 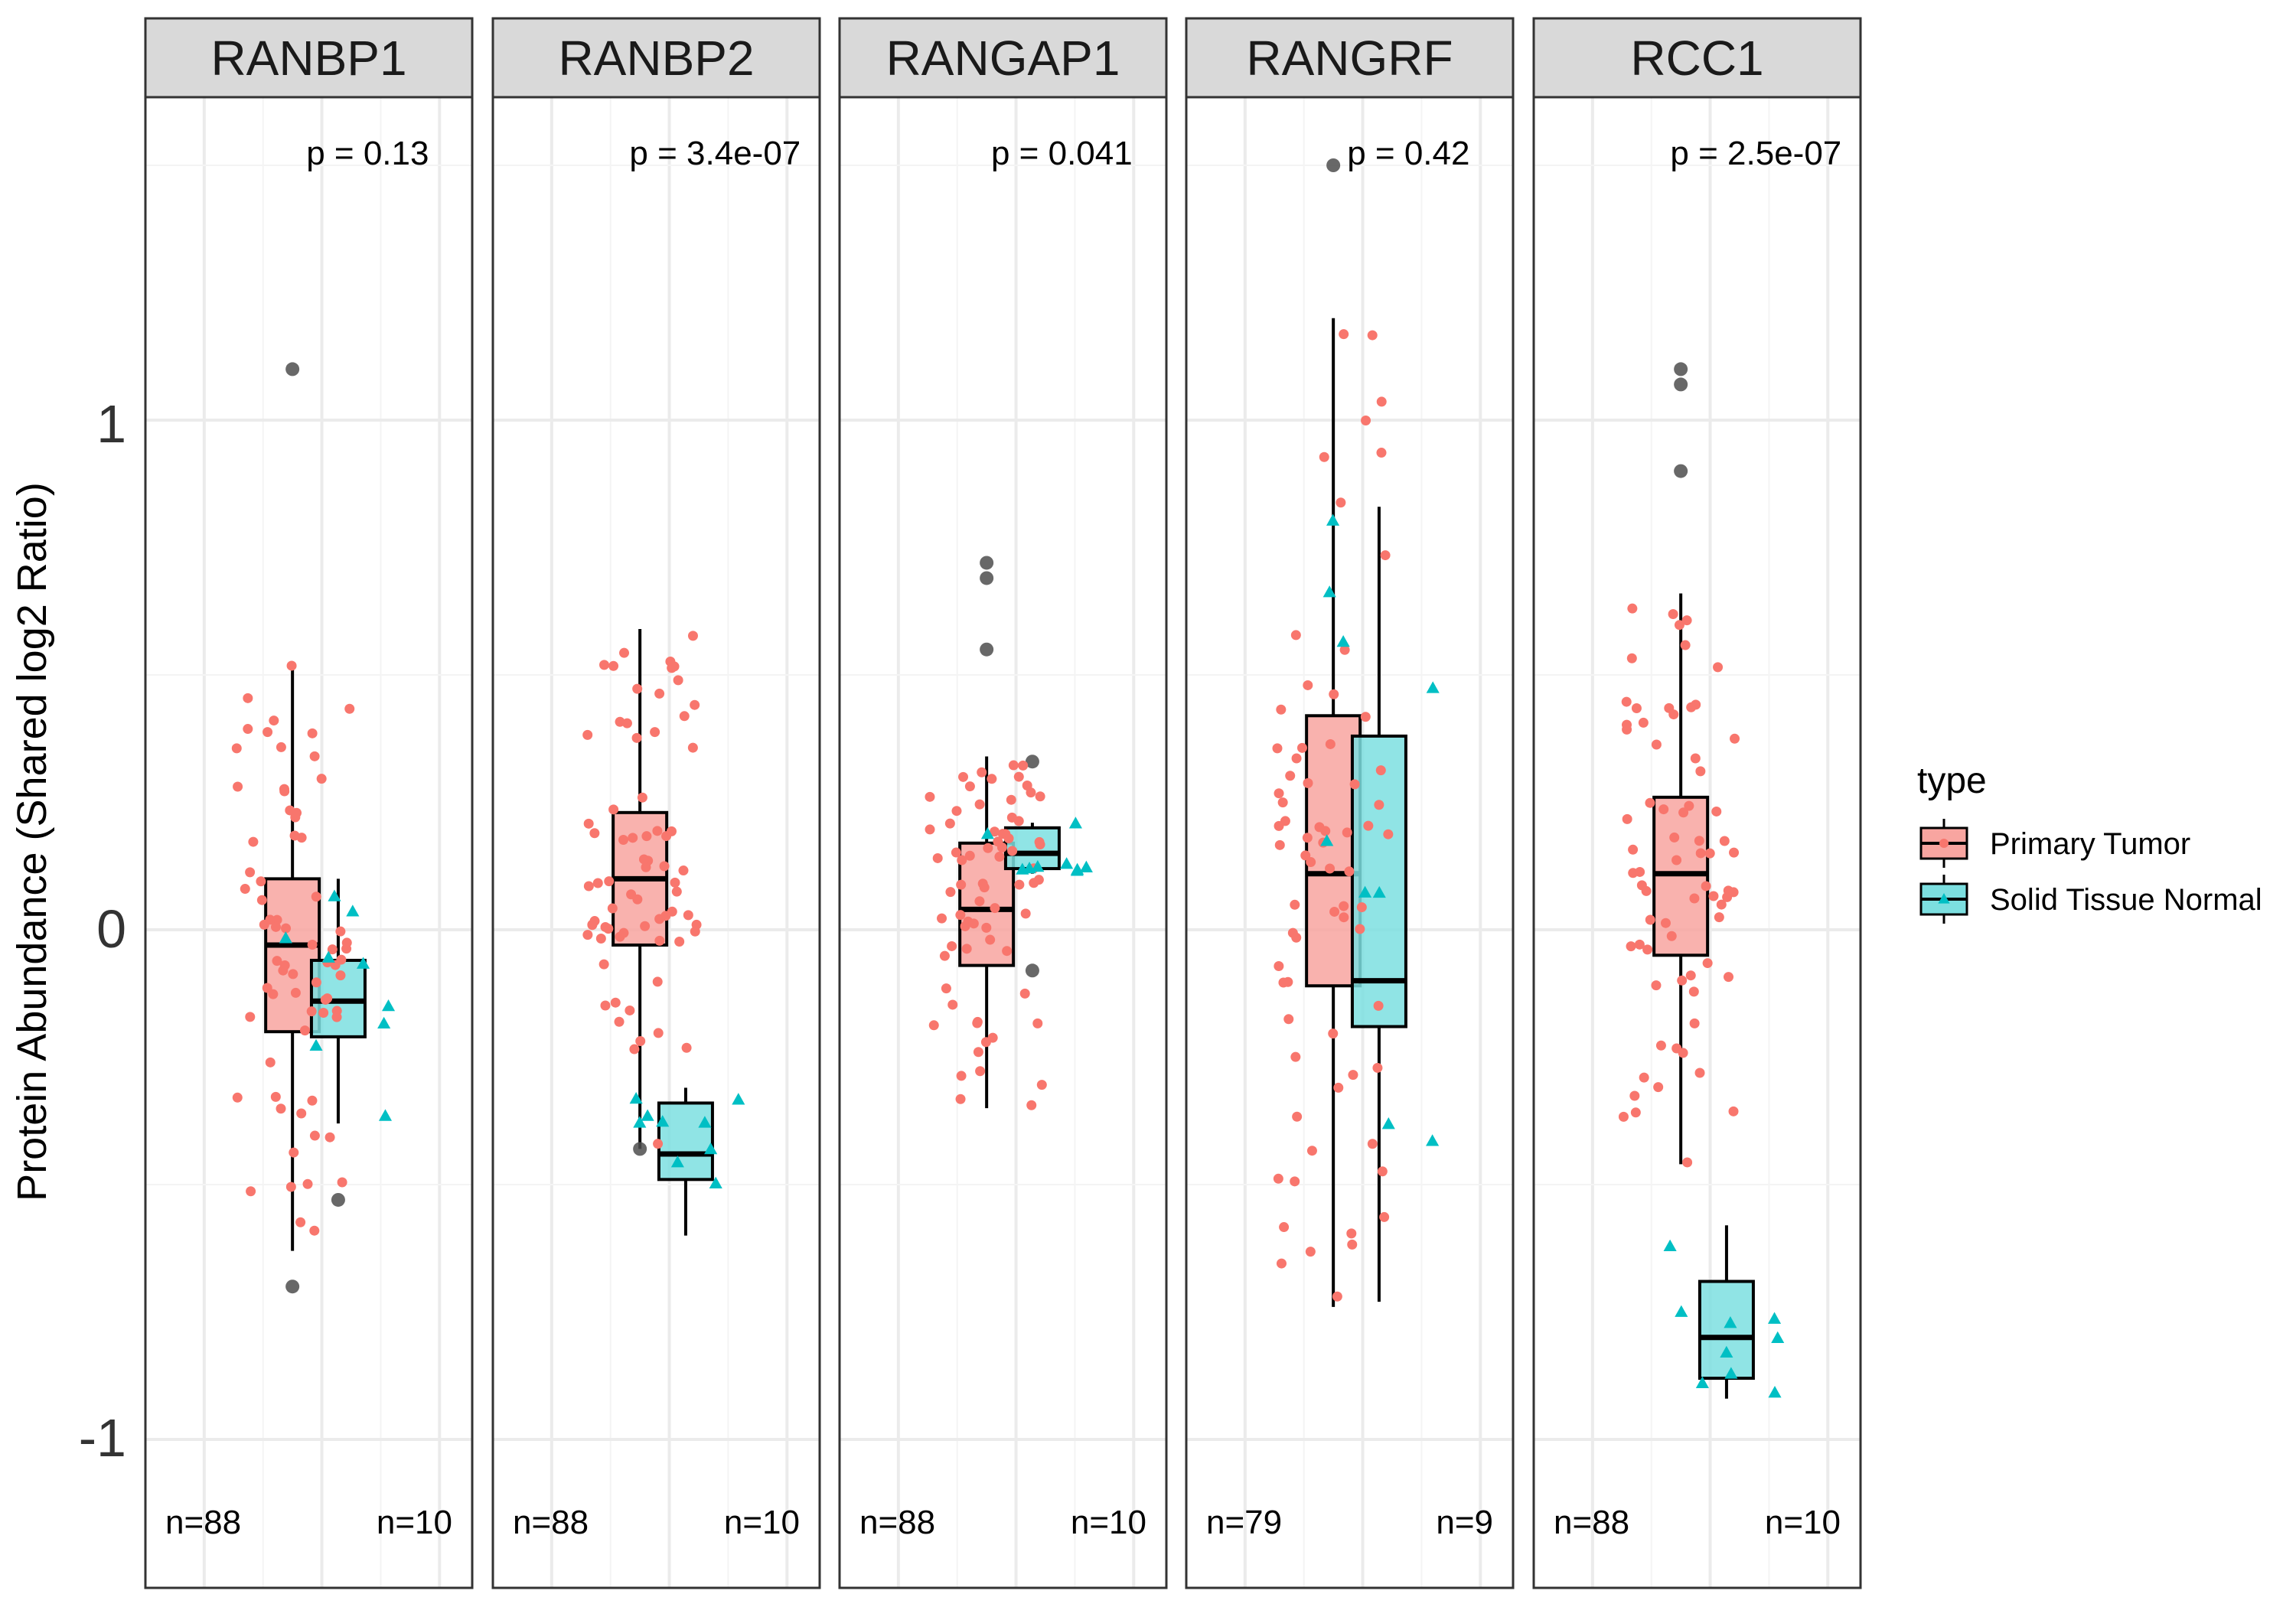 I want to click on legend-title: type, so click(x=1952, y=781).